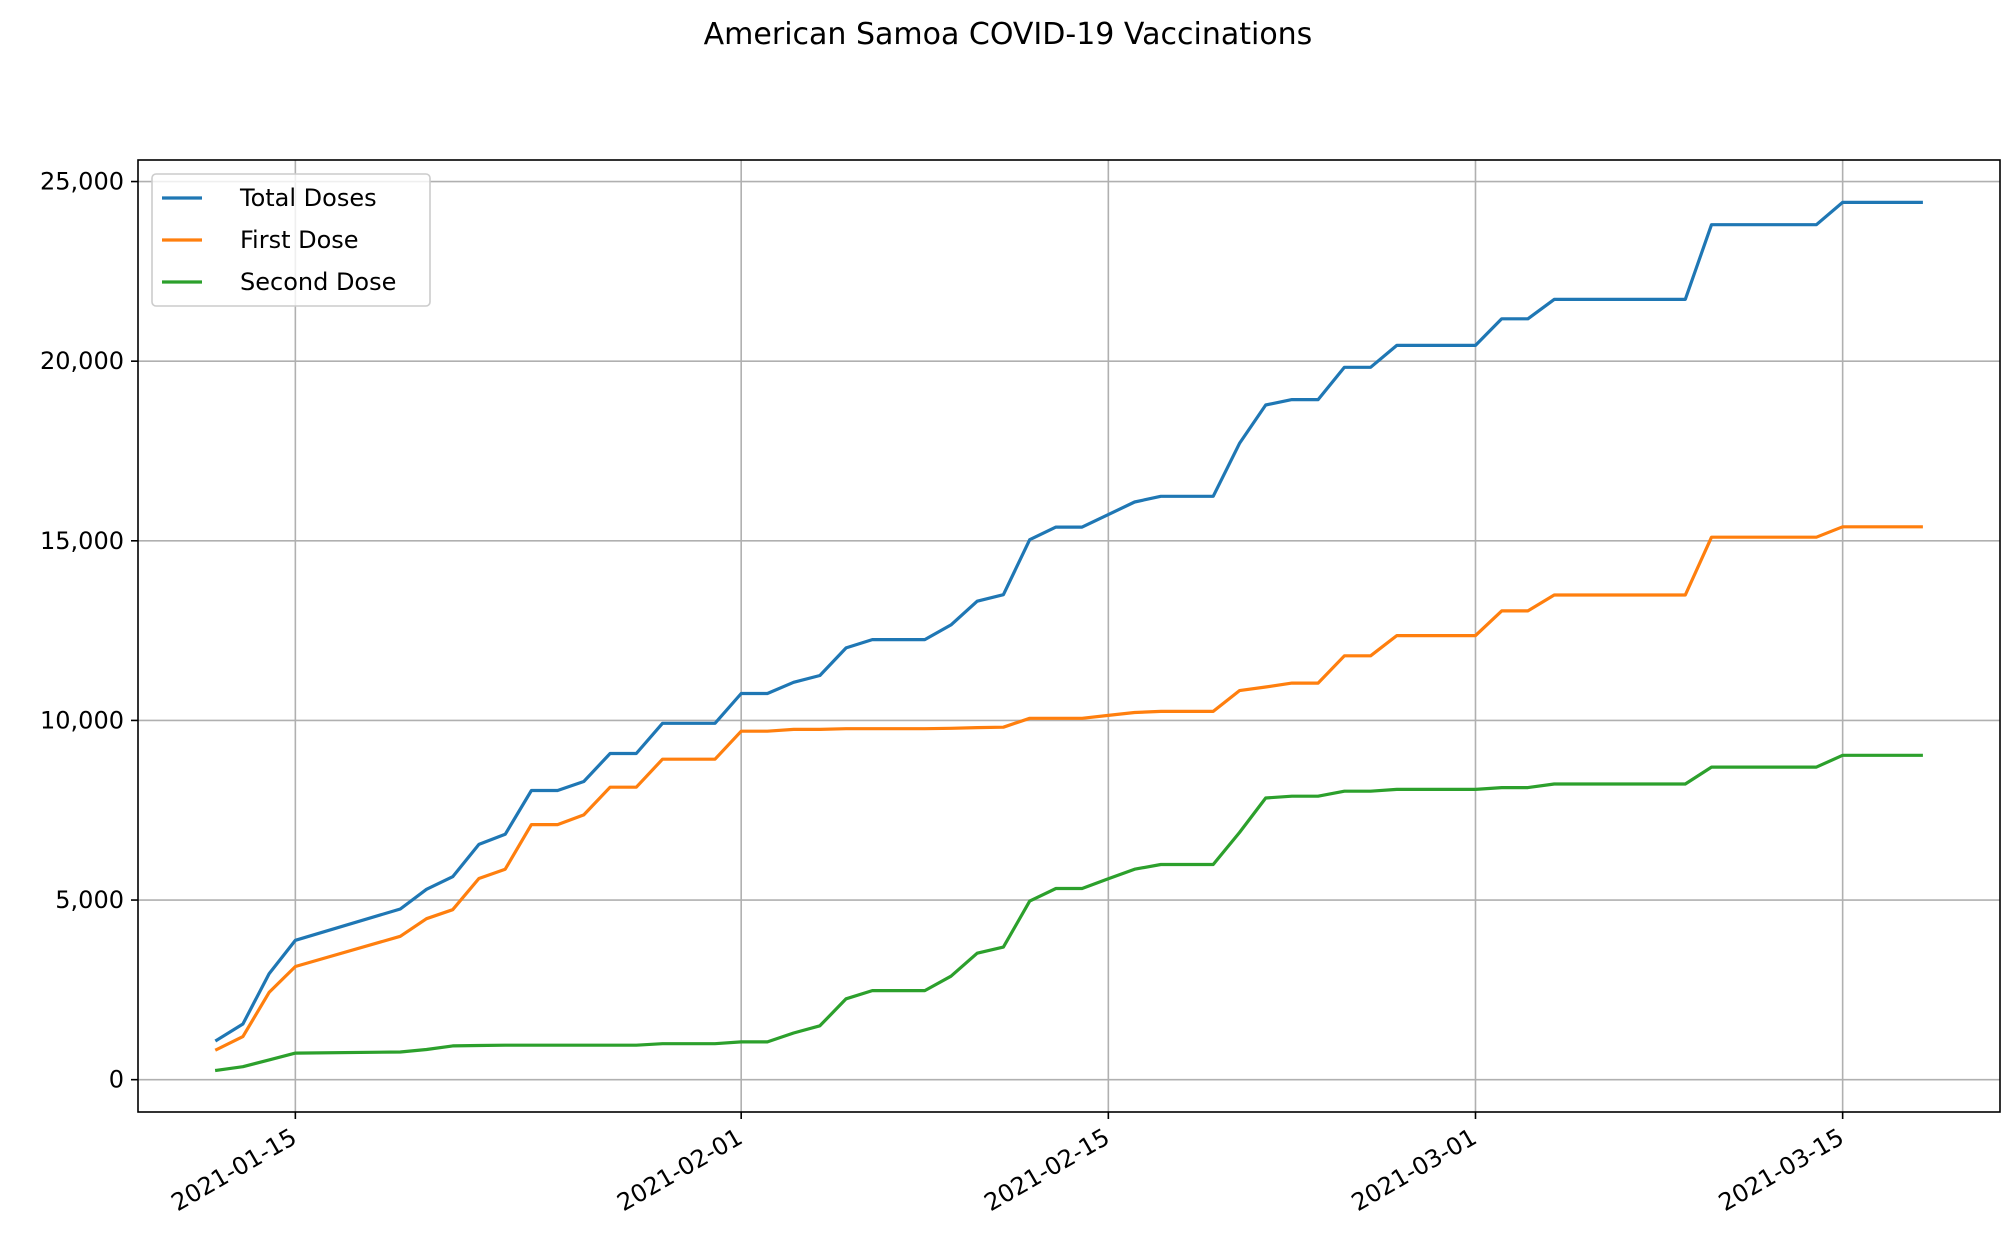  What do you see at coordinates (1414, 1170) in the screenshot?
I see `x-tick-label: 2021-03-01` at bounding box center [1414, 1170].